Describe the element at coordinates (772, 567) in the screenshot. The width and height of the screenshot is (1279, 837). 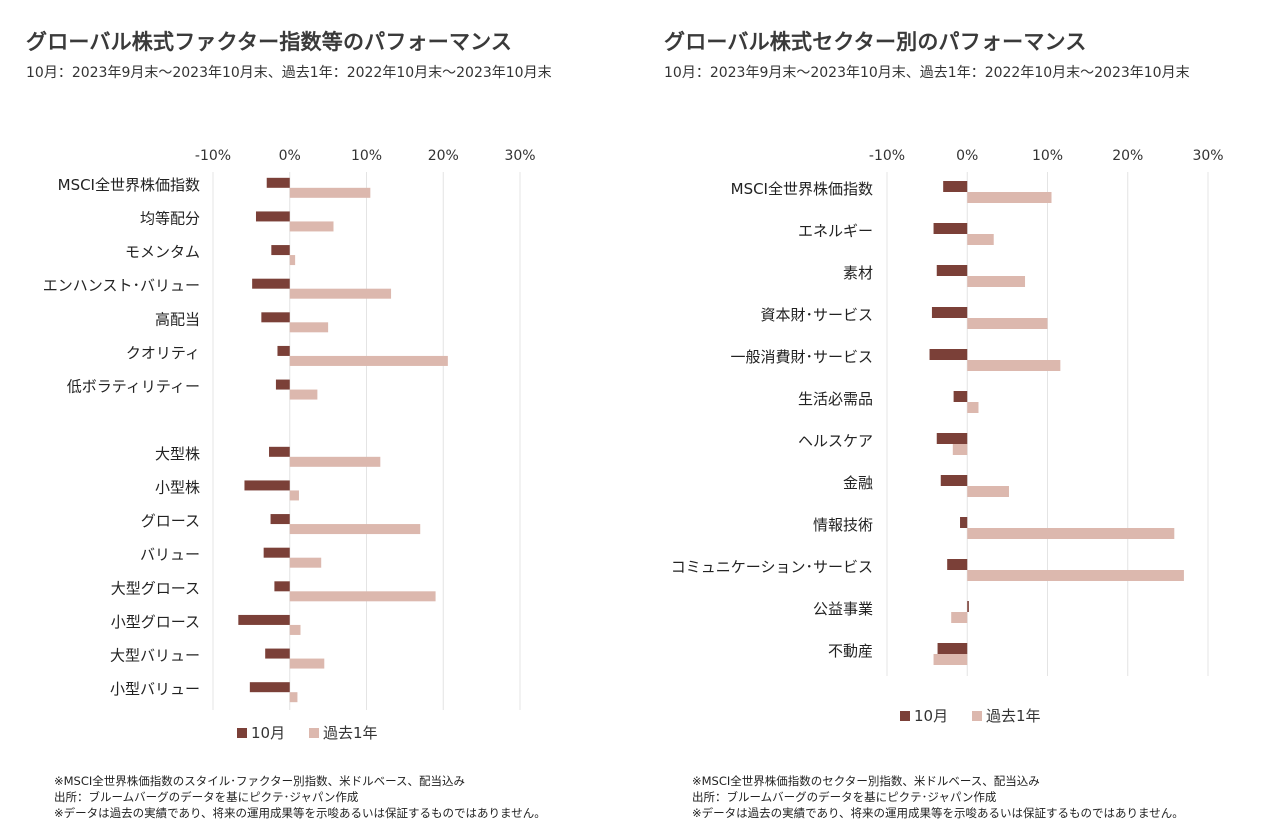
I see `category-label: コミュニケーション･サービス` at that location.